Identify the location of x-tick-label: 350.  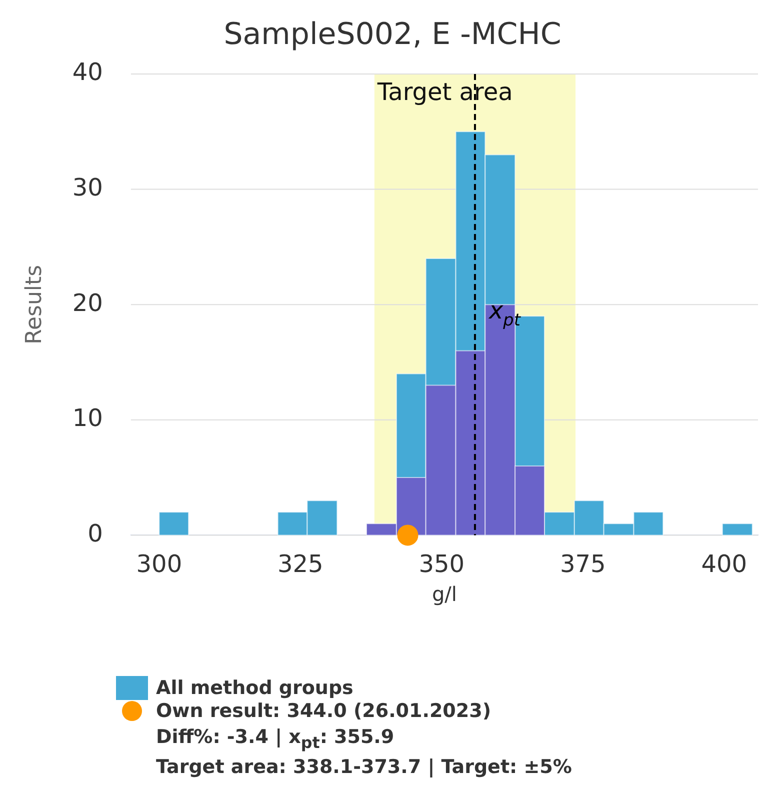
(441, 564).